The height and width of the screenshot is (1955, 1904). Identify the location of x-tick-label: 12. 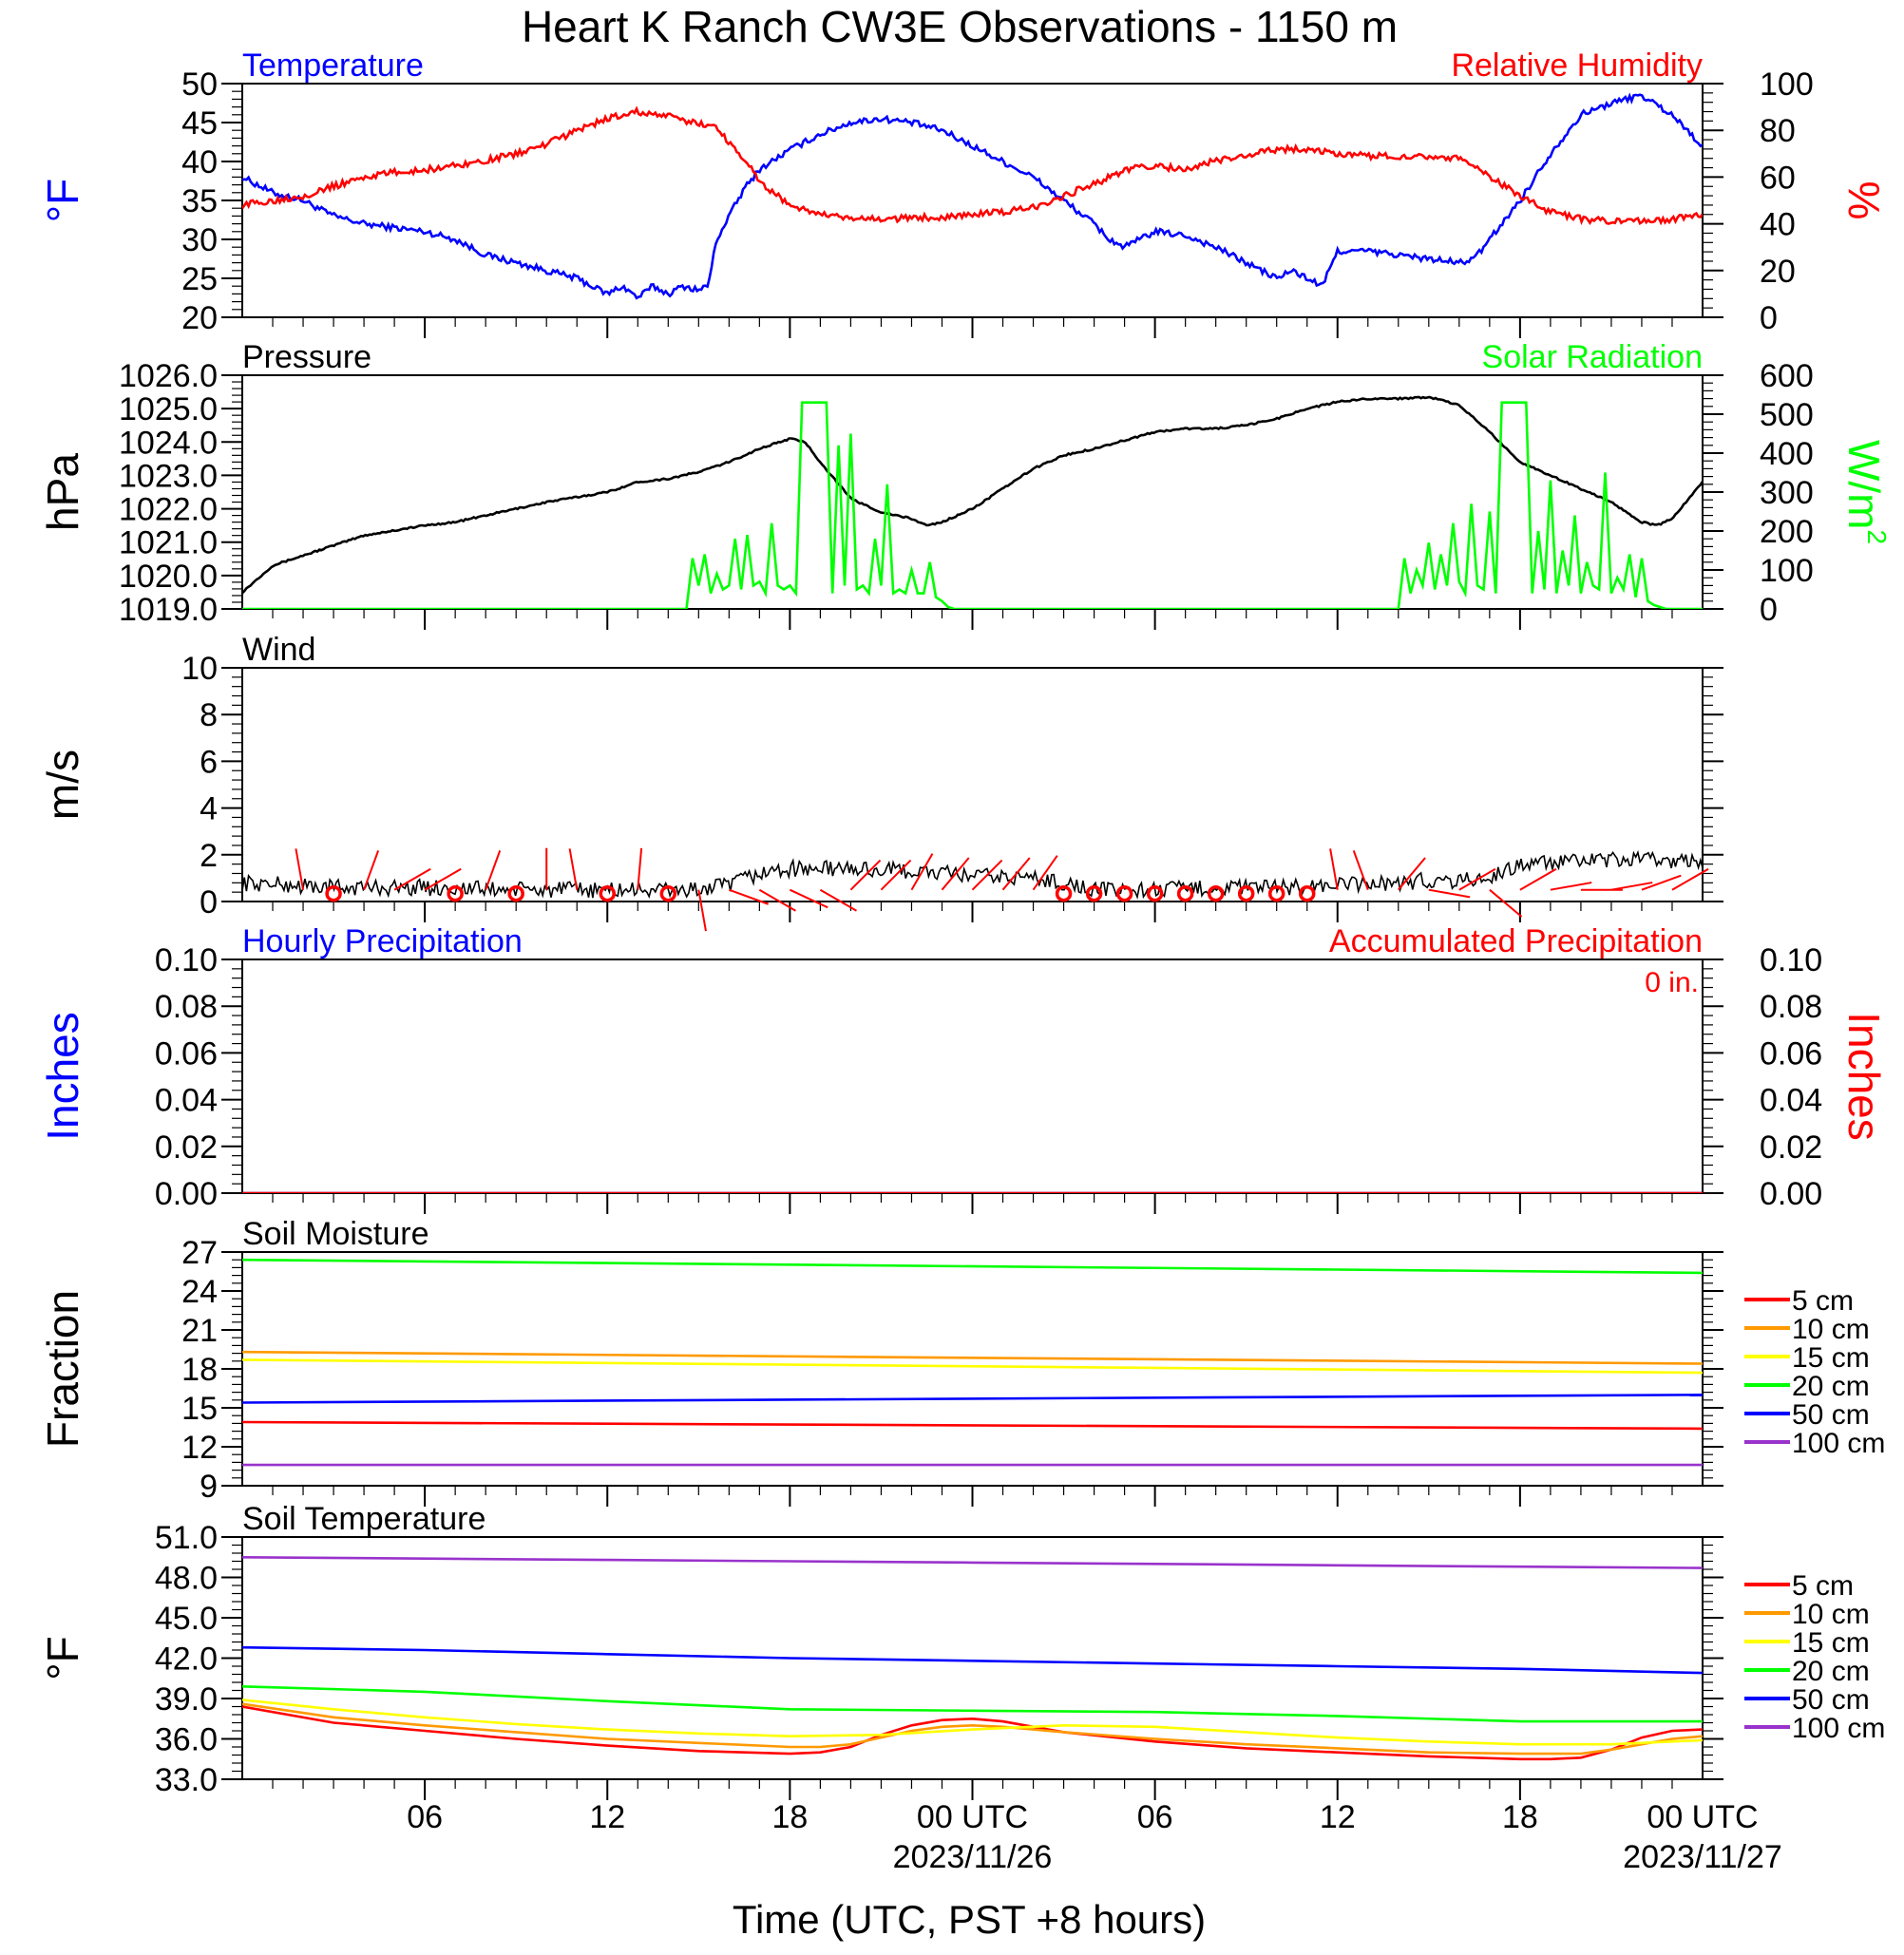
(1338, 1817).